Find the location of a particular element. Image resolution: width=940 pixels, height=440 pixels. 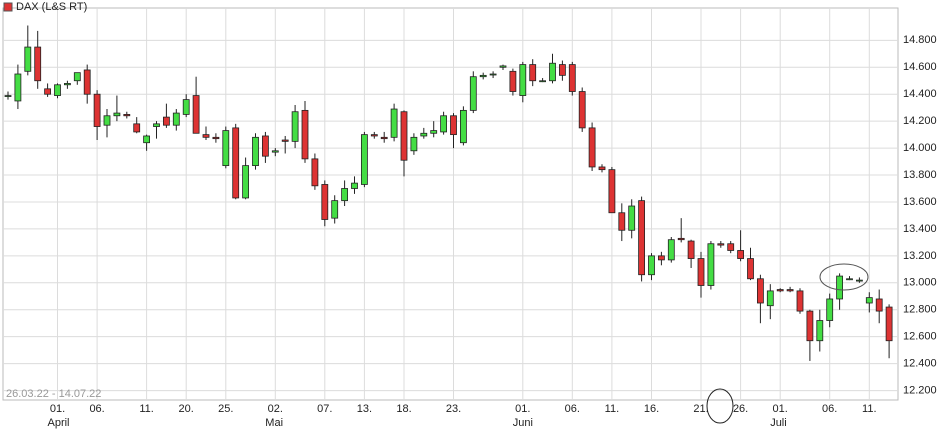

highlight-ellipse is located at coordinates (844, 277).